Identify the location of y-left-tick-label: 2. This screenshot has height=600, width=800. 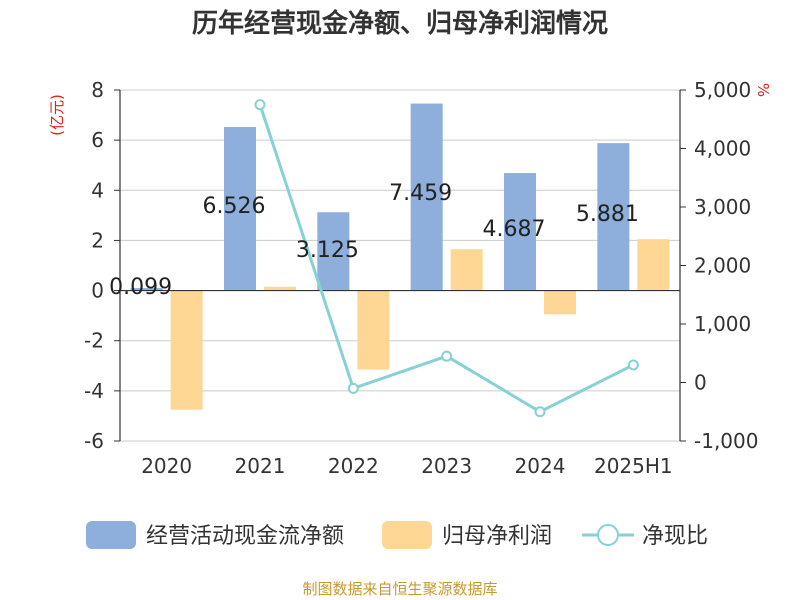
(97, 240).